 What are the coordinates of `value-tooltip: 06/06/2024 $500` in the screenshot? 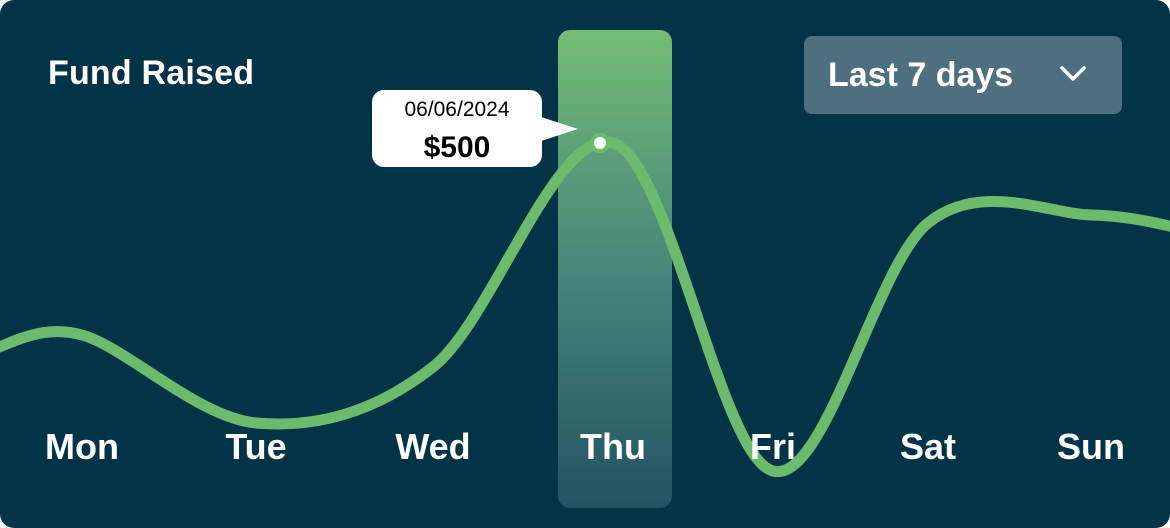 It's located at (475, 128).